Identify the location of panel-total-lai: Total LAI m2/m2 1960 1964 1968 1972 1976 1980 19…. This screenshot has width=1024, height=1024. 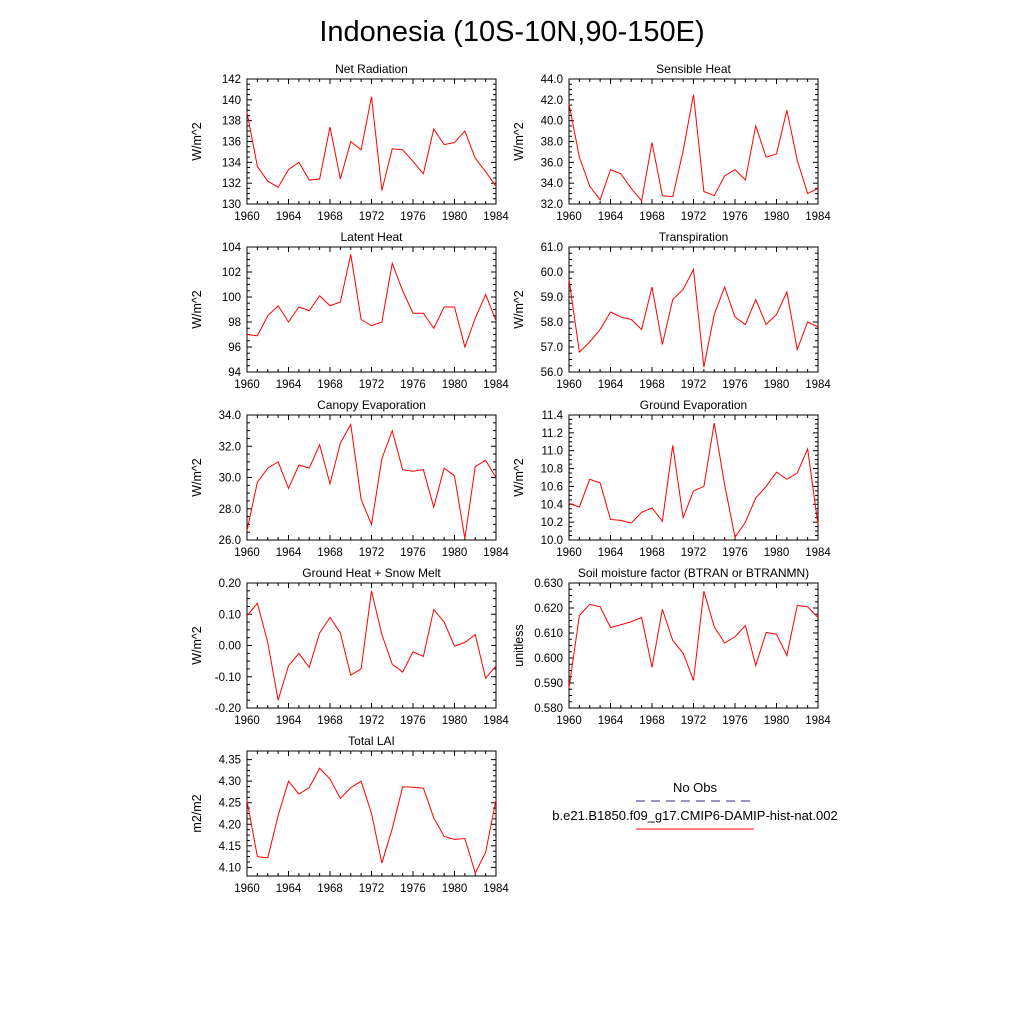
(349, 814).